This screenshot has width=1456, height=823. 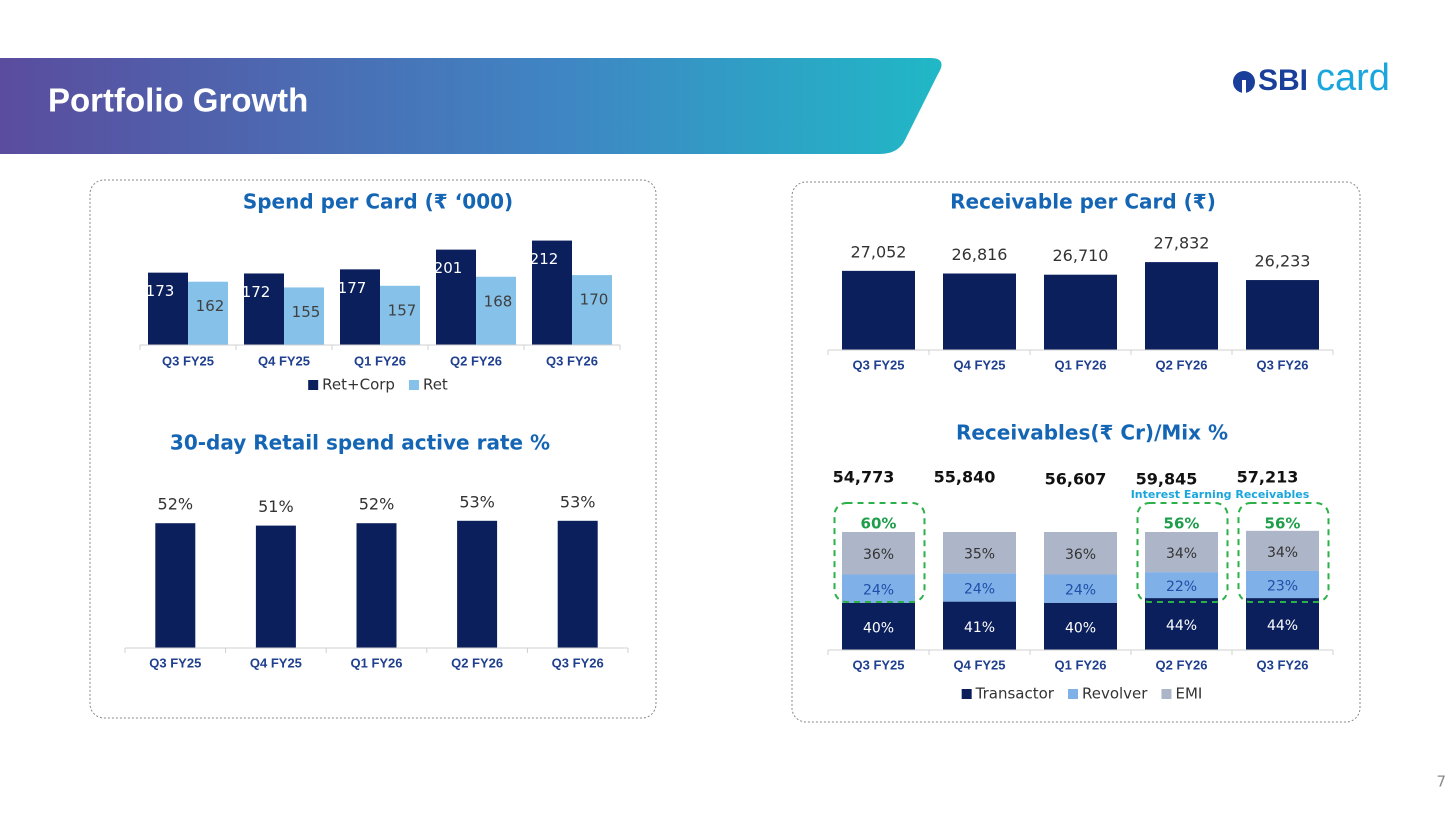 I want to click on legend-label: EMI, so click(x=1188, y=694).